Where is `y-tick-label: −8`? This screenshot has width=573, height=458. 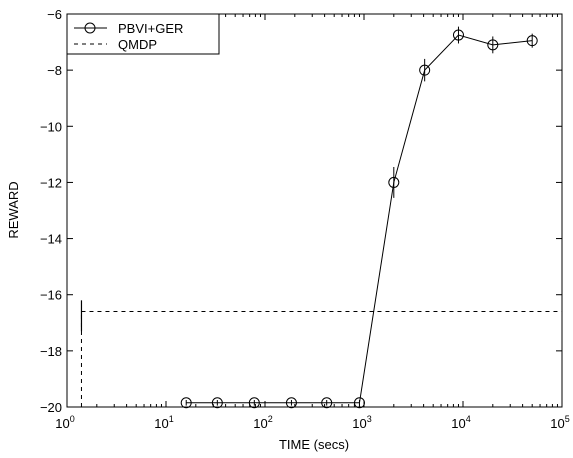
y-tick-label: −8 is located at coordinates (54, 70).